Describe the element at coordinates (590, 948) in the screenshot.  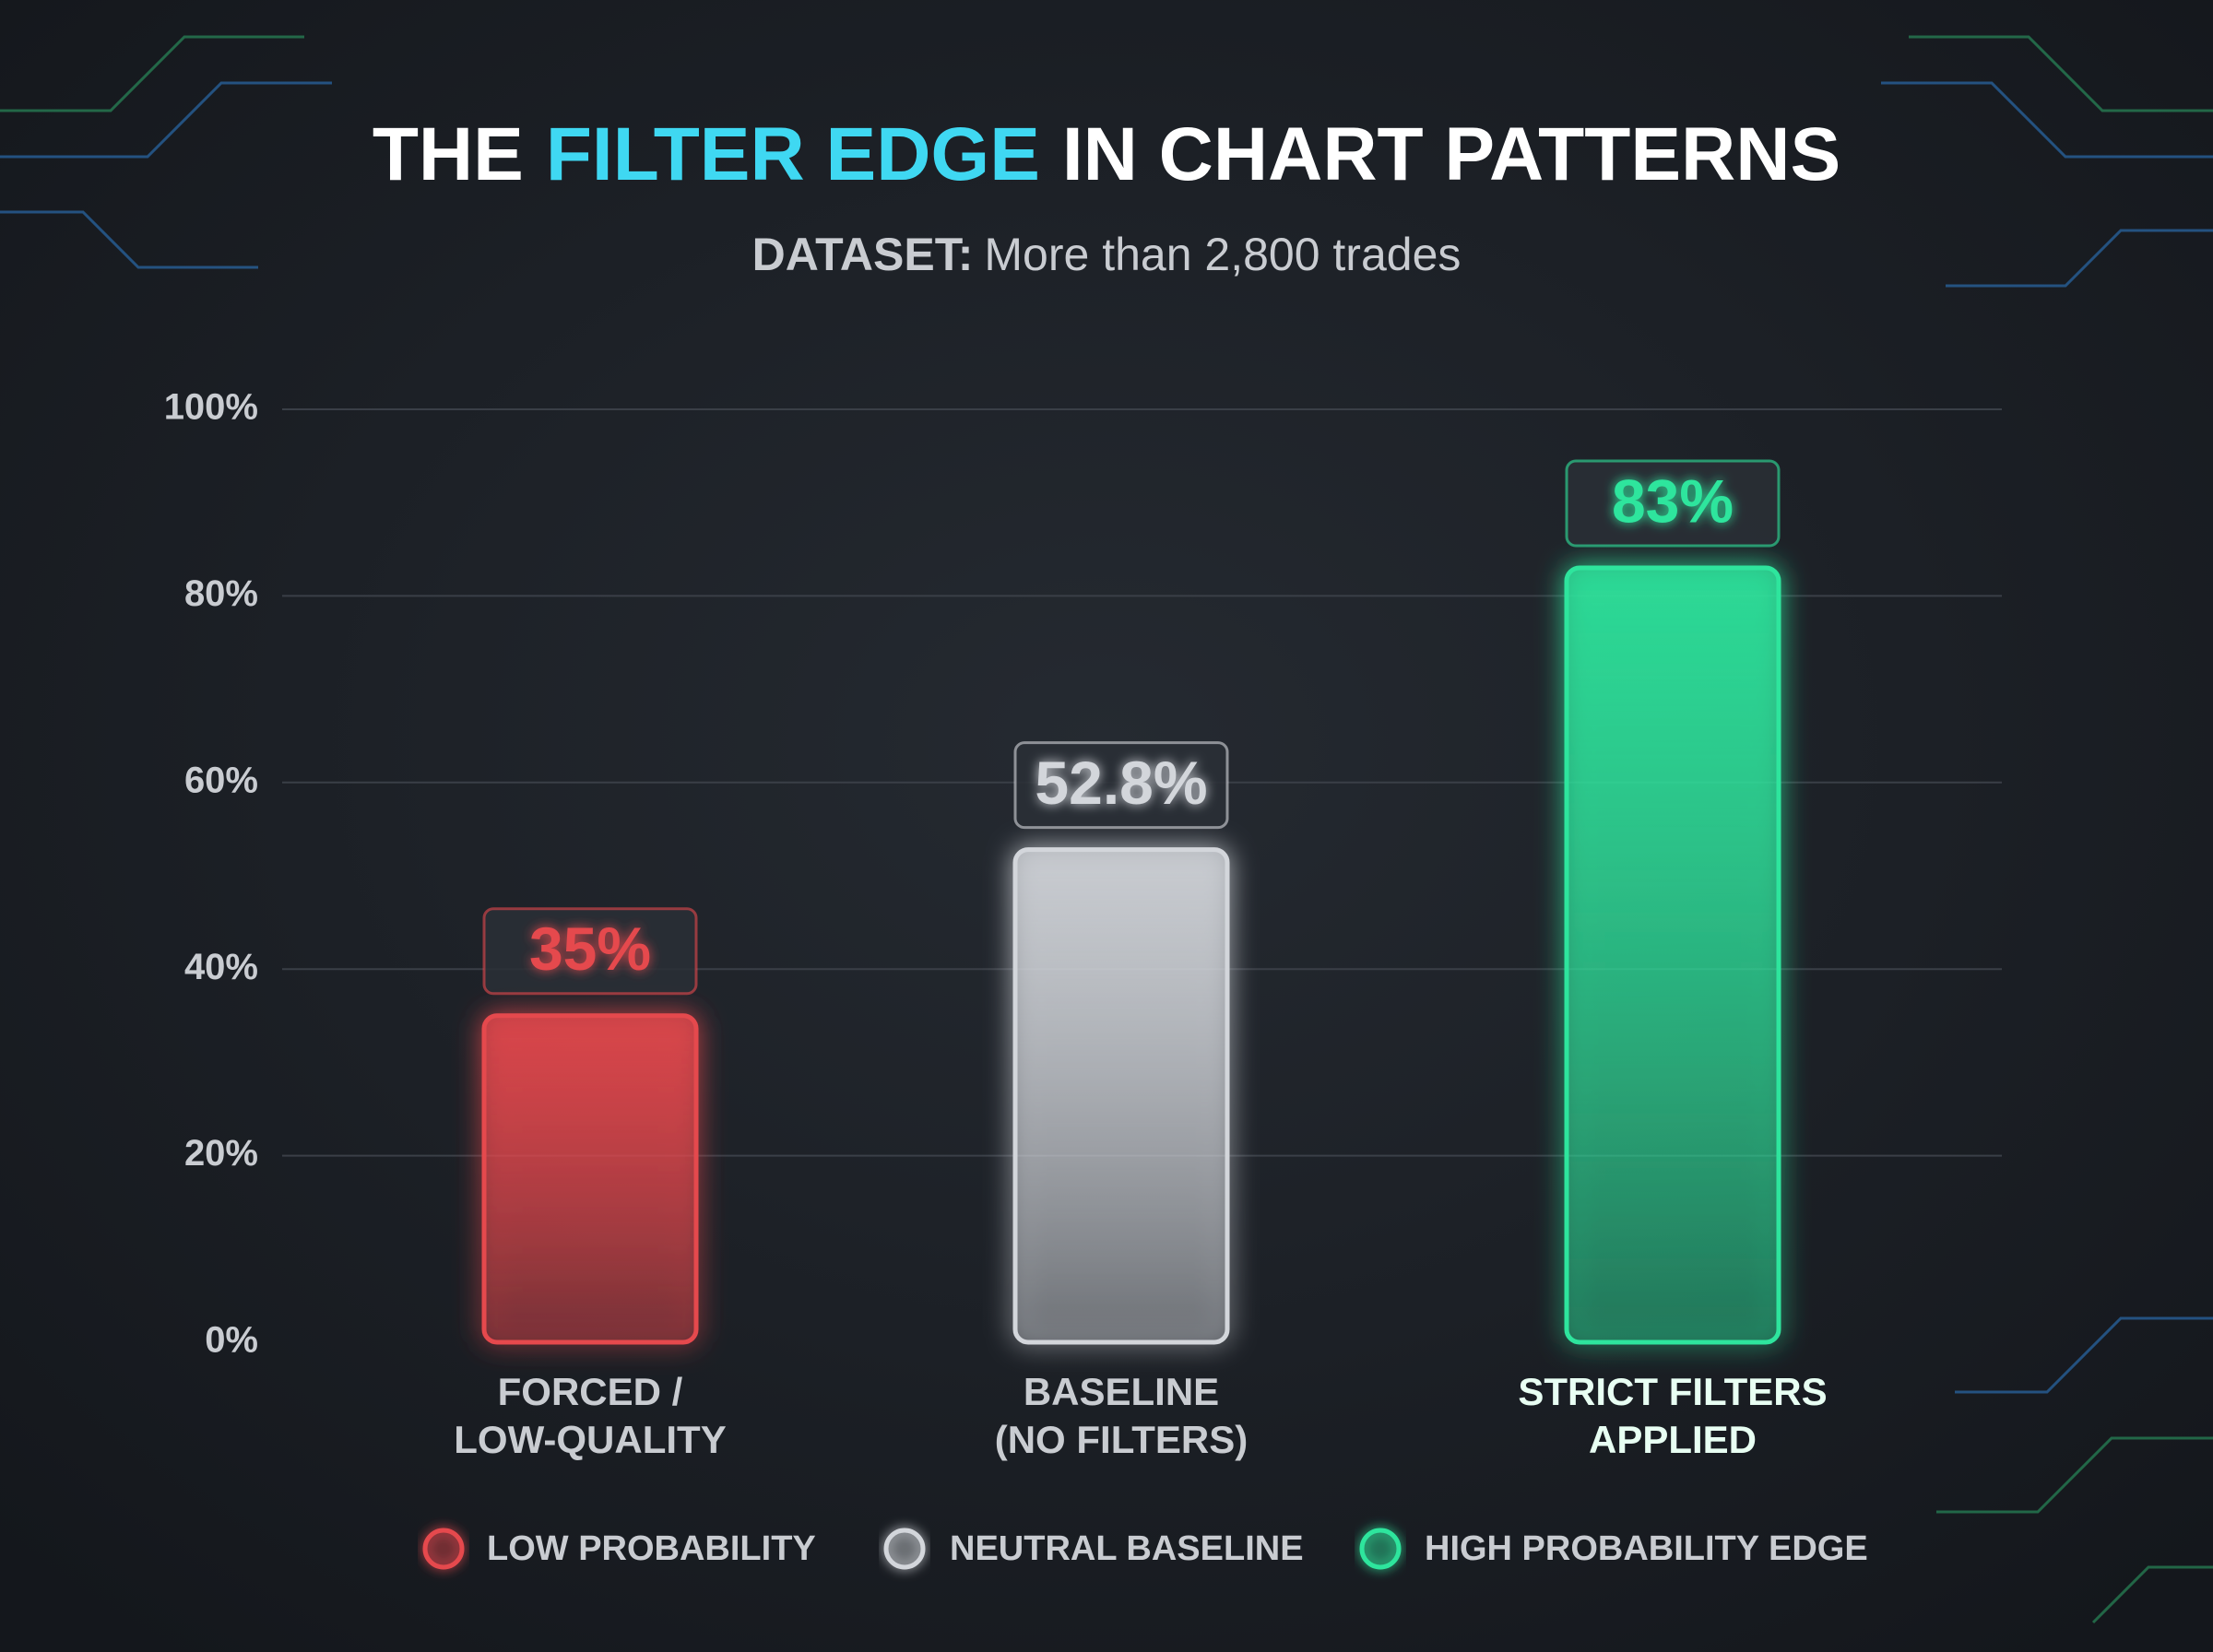
I see `value-label: 35%` at that location.